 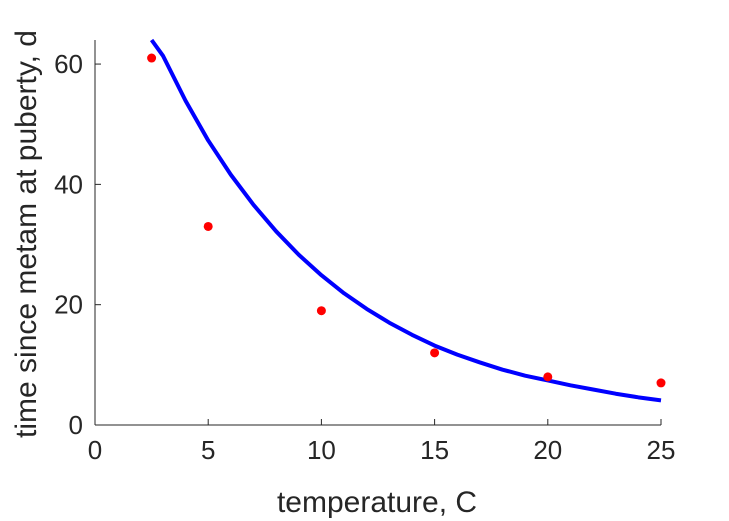 What do you see at coordinates (68, 305) in the screenshot?
I see `y-tick-label: 20` at bounding box center [68, 305].